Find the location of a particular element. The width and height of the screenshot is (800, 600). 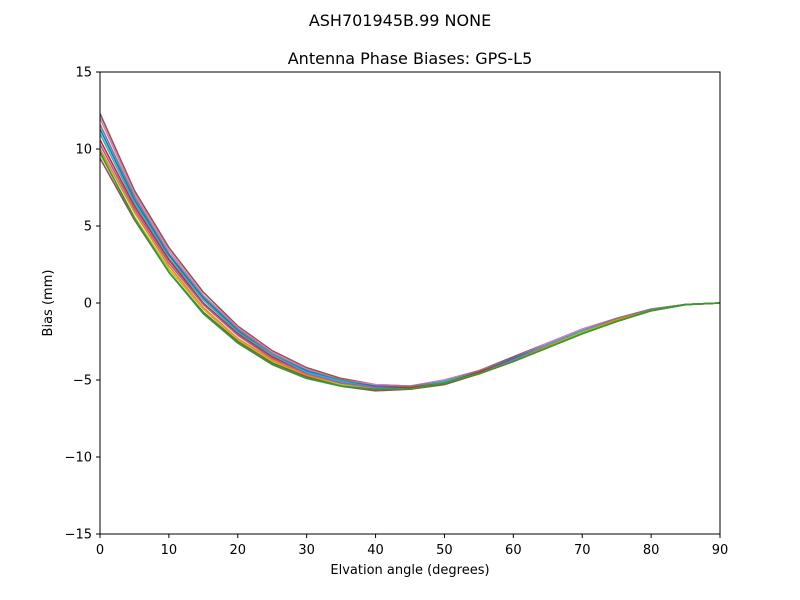

y-tick-label: 10 is located at coordinates (83, 150).